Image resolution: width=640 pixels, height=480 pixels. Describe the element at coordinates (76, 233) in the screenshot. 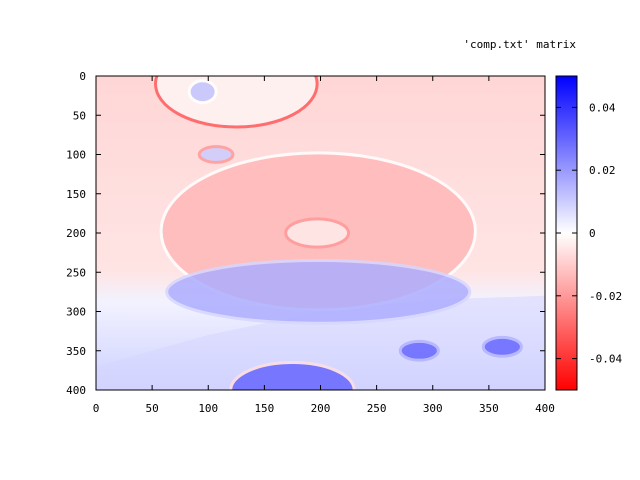

I see `y-tick-label: 200` at that location.